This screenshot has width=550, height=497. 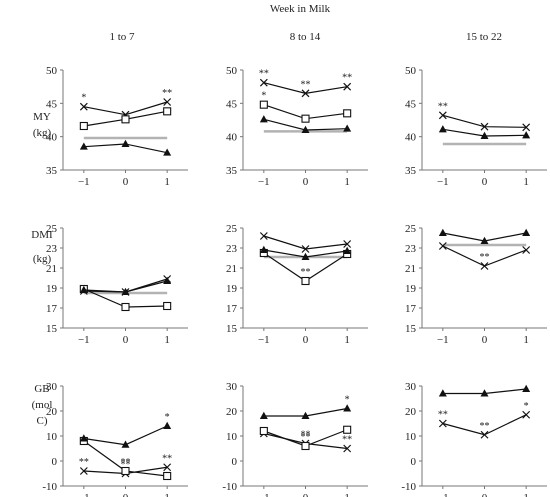 I want to click on y-tick-label: 20, so click(x=232, y=412).